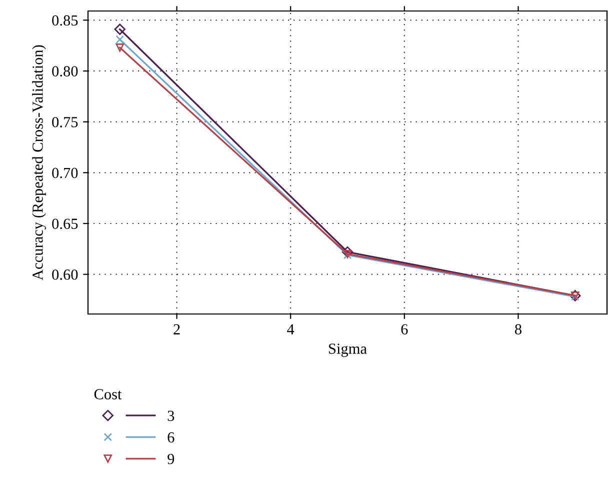 This screenshot has width=608, height=481. Describe the element at coordinates (518, 329) in the screenshot. I see `x-tick-label: 8` at that location.